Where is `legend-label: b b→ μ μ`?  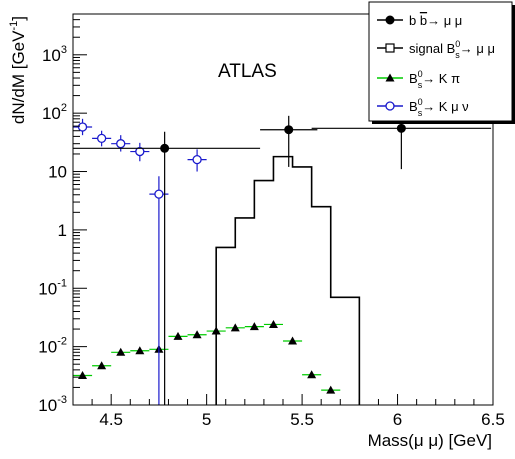
legend-label: b b→ μ μ is located at coordinates (435, 20).